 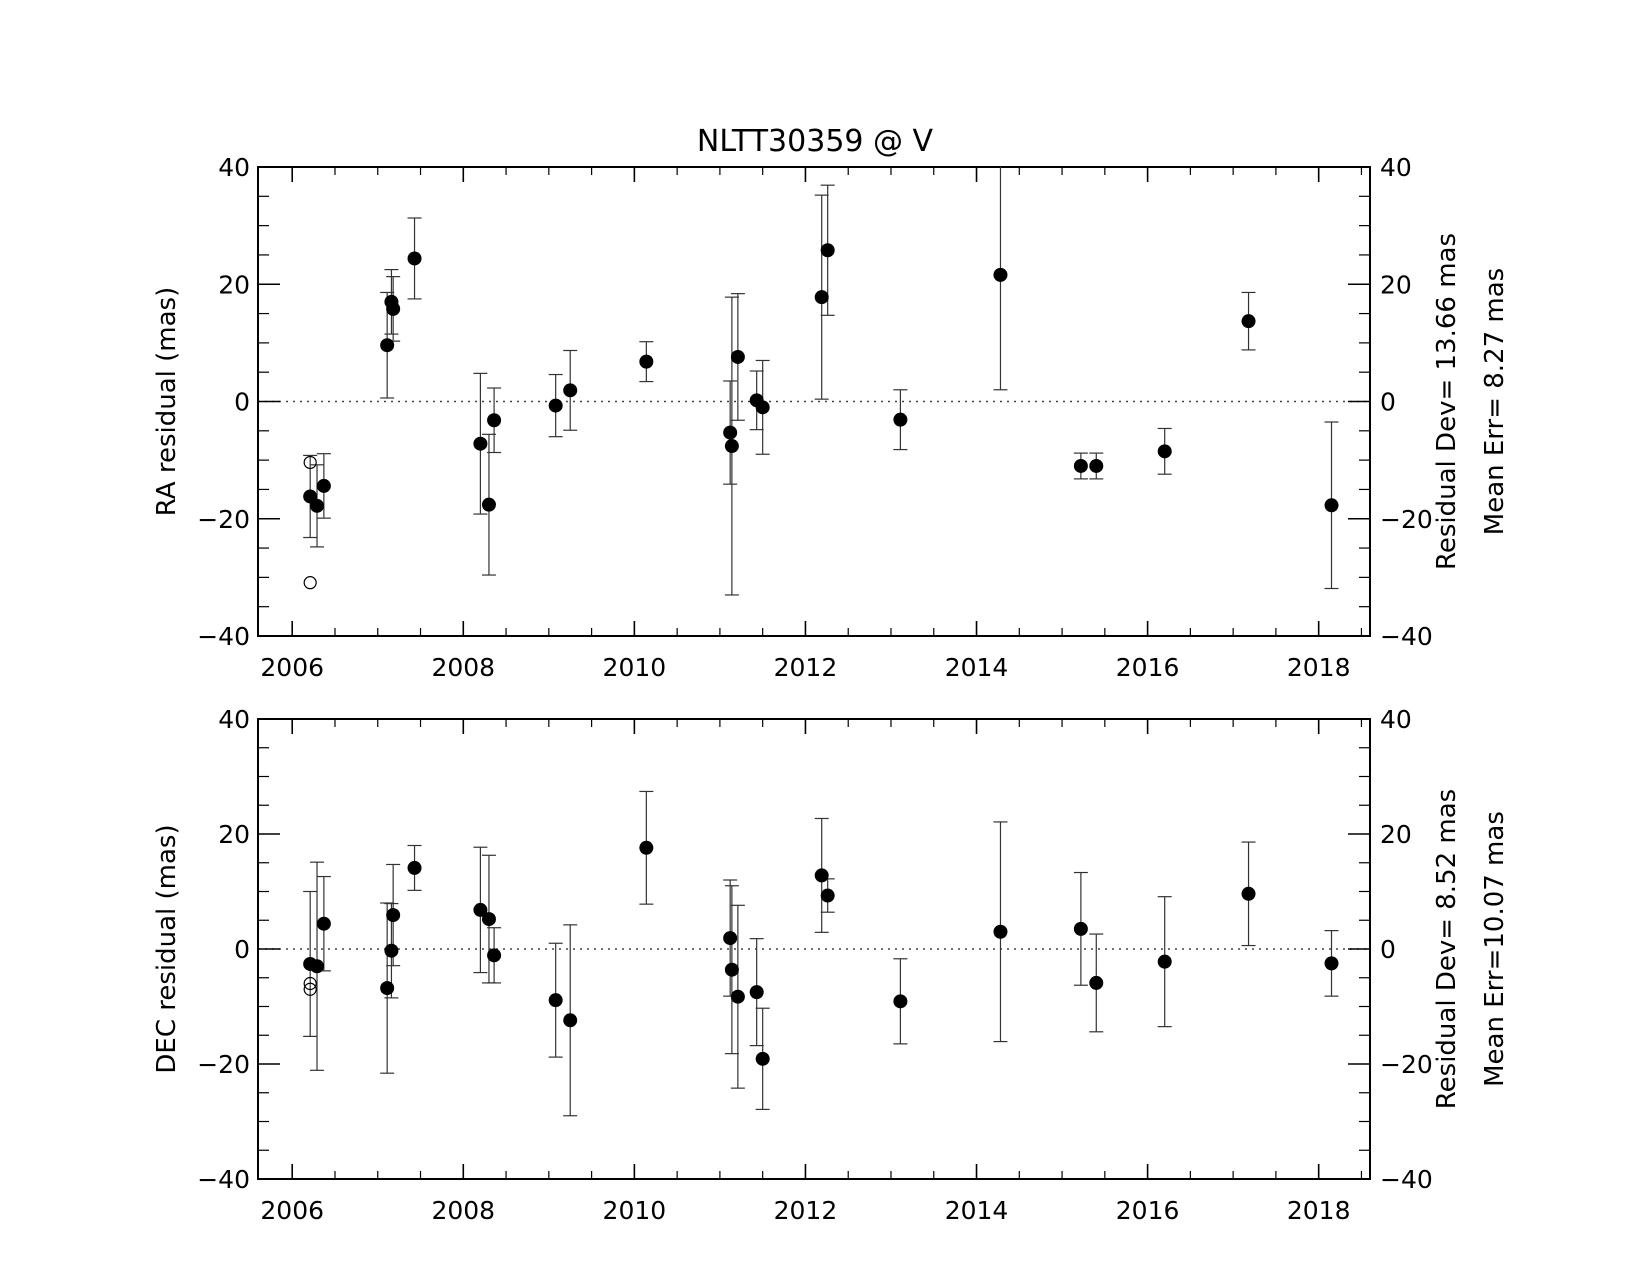 I want to click on y-axis-title: RA residual (mas), so click(x=167, y=401).